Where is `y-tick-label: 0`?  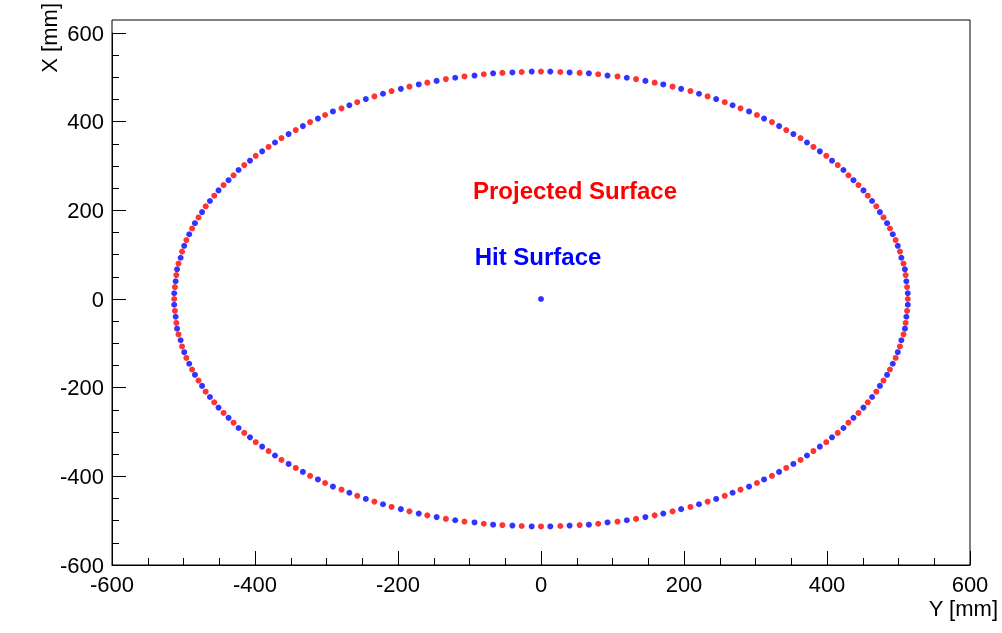 y-tick-label: 0 is located at coordinates (97, 299).